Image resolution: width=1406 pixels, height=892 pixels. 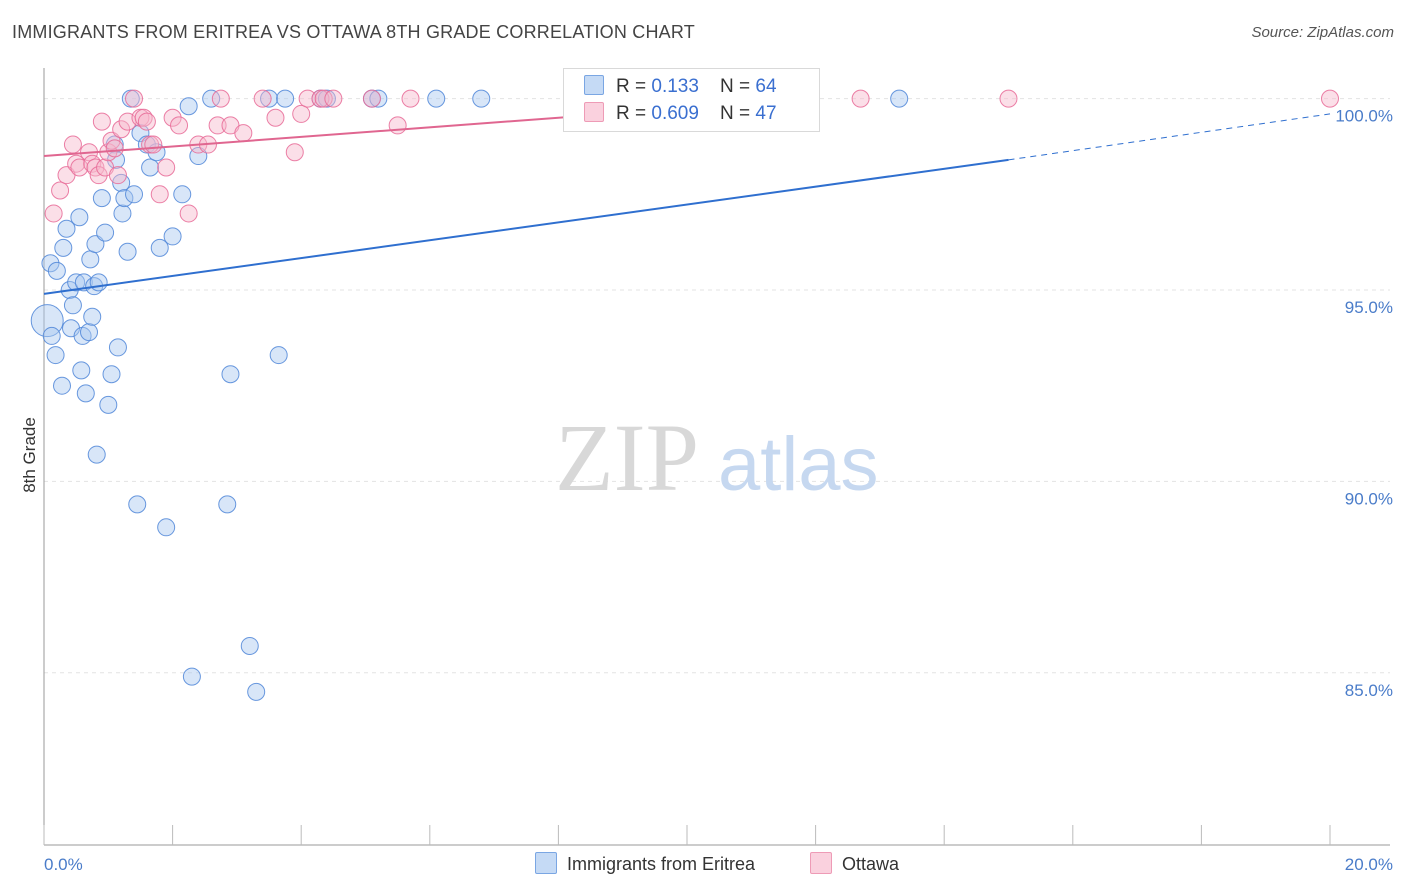 What do you see at coordinates (1369, 864) in the screenshot?
I see `x-tick-label: 20.0%` at bounding box center [1369, 864].